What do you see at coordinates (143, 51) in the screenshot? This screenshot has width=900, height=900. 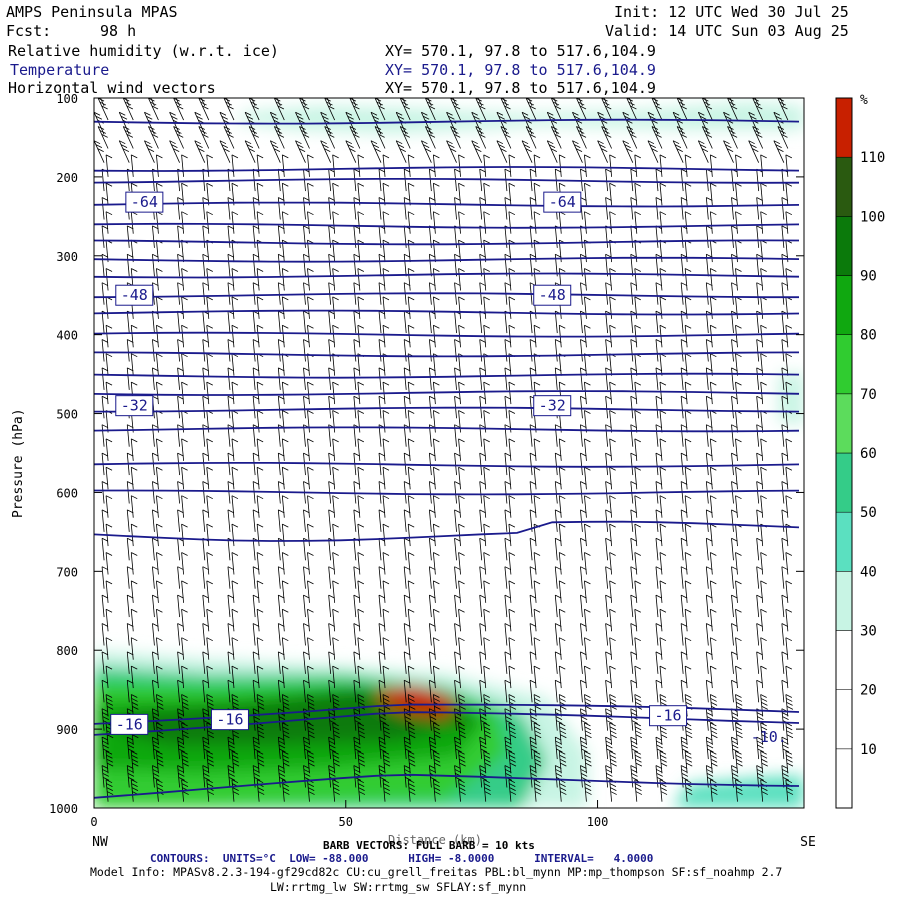 I see `field-name-rh: Relative humidity (w.r.t. ice)` at bounding box center [143, 51].